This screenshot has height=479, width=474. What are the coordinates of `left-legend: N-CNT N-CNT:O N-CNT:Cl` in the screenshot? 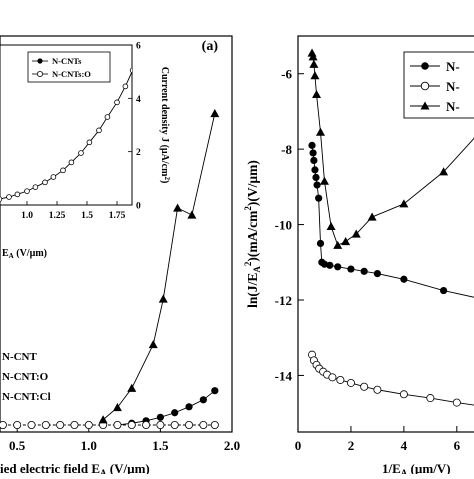 It's located at (26, 377).